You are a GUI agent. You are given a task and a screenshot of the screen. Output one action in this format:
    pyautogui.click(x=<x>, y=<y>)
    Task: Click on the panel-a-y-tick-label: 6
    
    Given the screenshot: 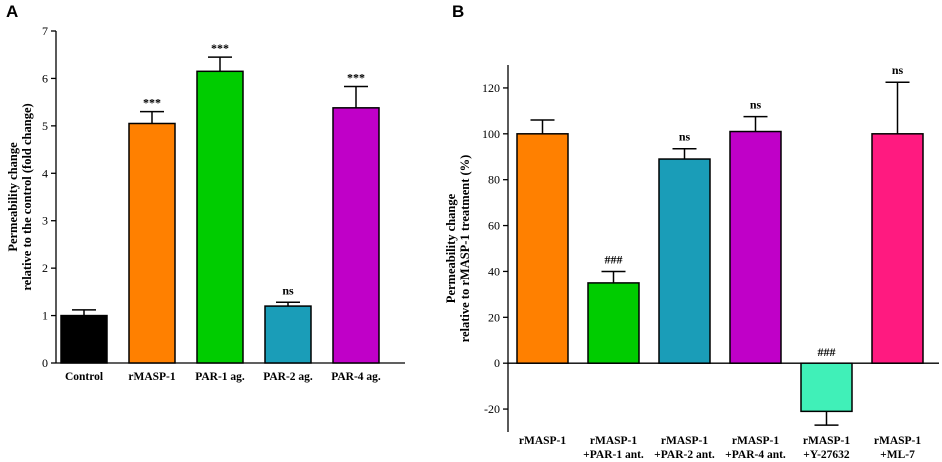 What is the action you would take?
    pyautogui.click(x=45, y=78)
    